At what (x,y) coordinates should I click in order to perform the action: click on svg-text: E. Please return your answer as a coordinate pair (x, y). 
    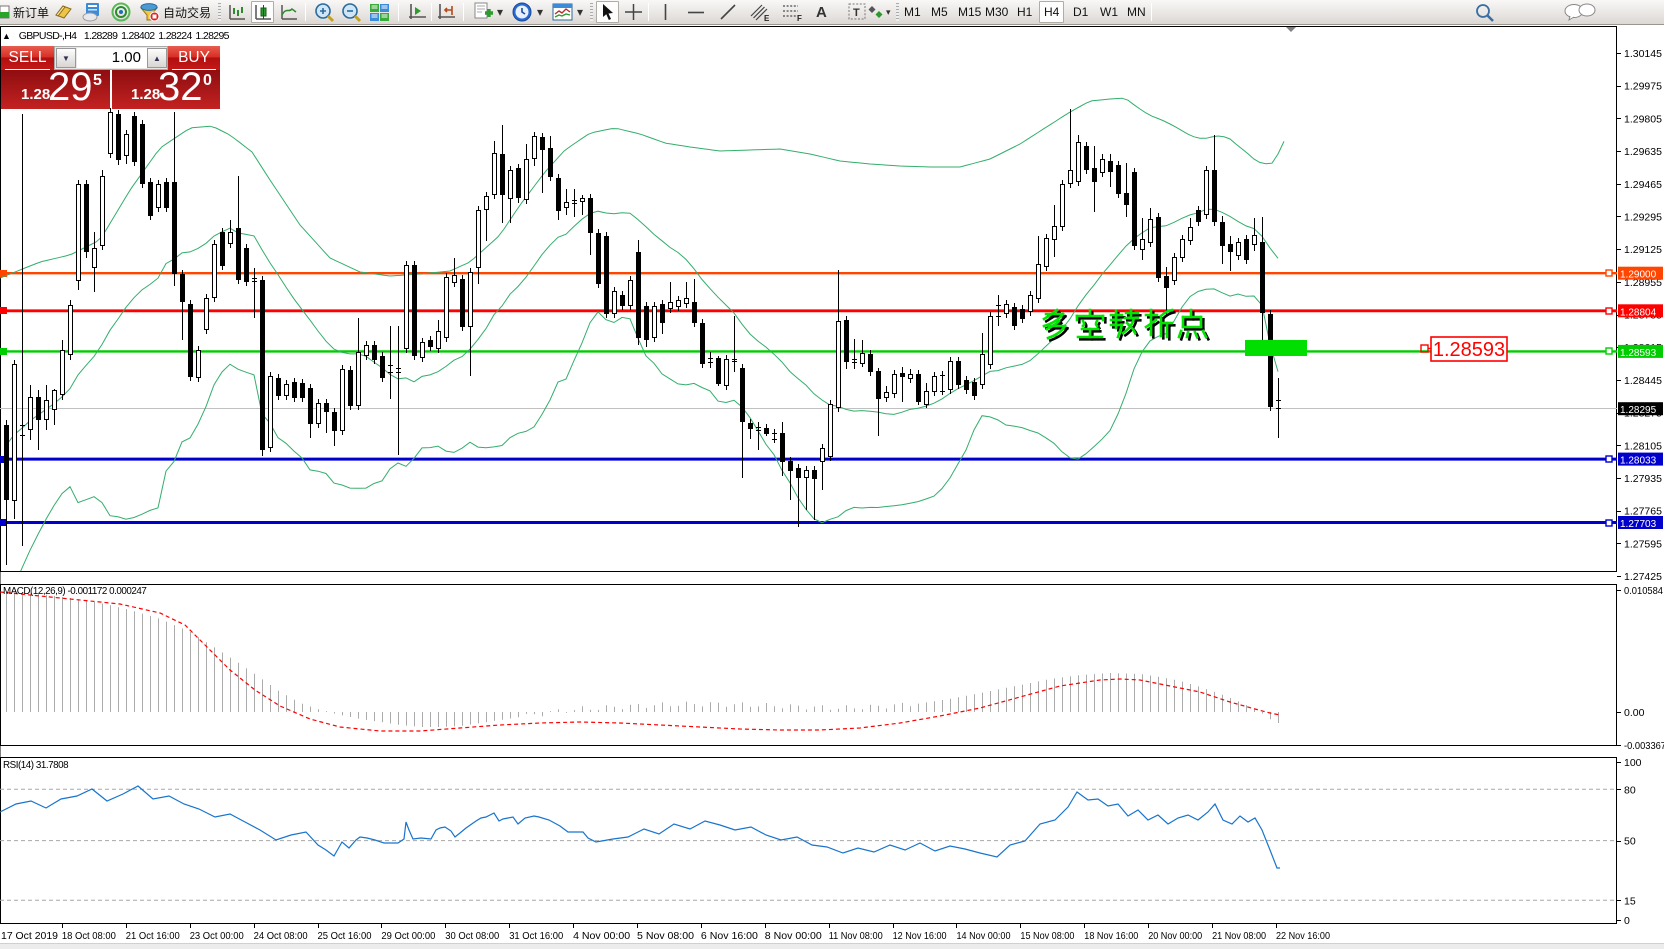
    Looking at the image, I should click on (767, 18).